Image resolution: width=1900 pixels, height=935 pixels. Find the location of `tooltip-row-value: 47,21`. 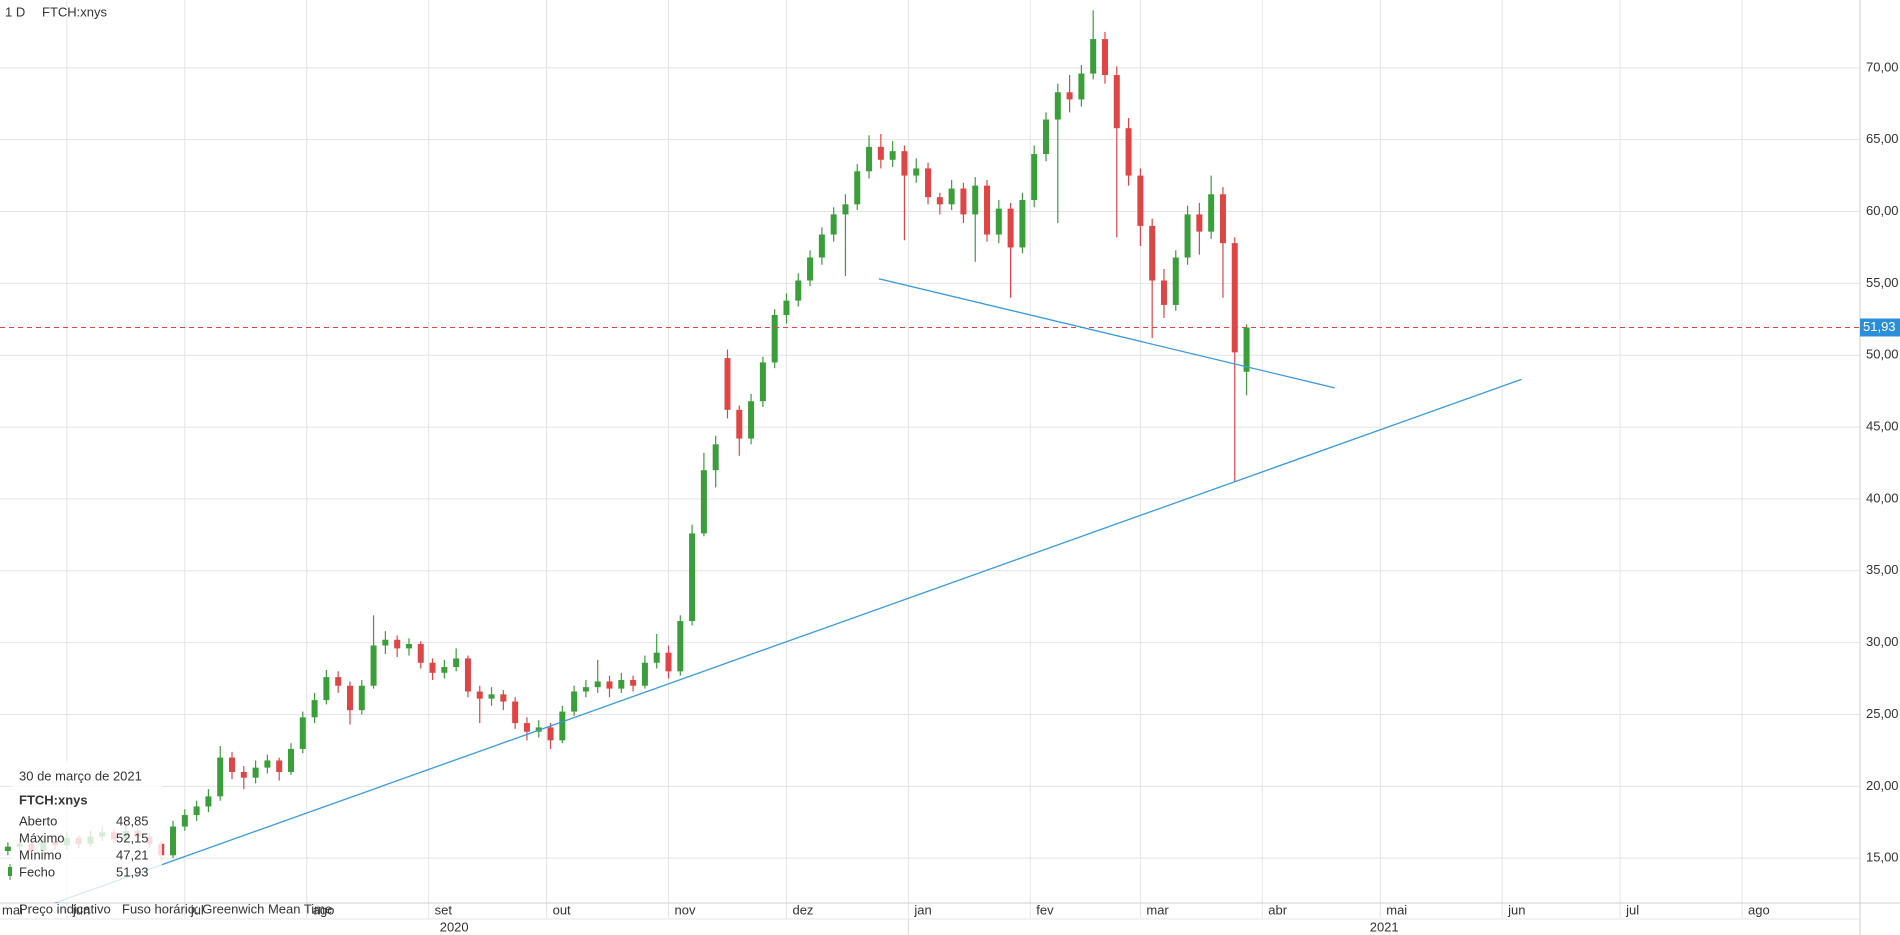

tooltip-row-value: 47,21 is located at coordinates (132, 854).